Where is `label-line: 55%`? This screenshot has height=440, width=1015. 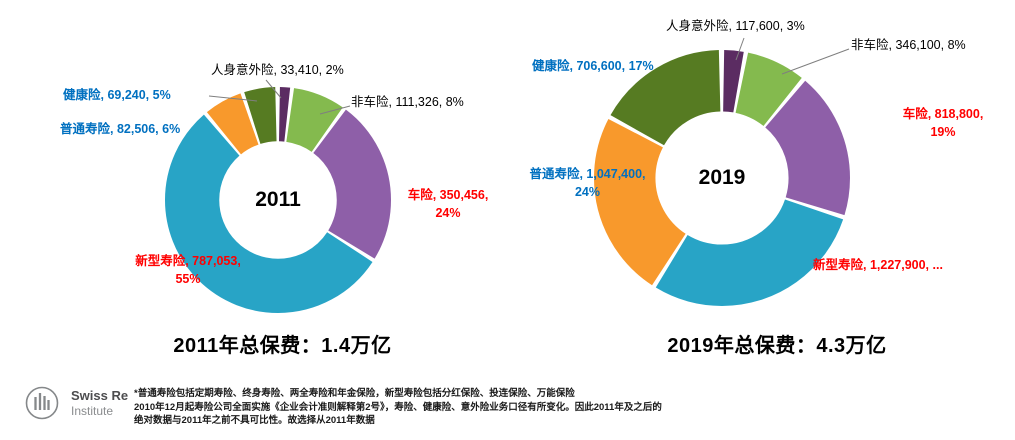
label-line: 55% is located at coordinates (188, 279).